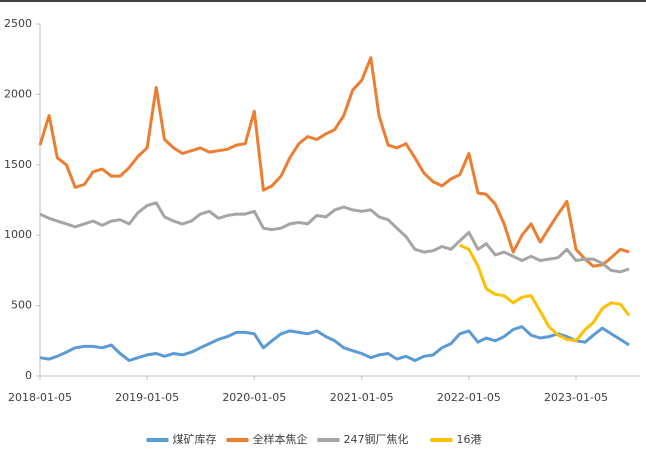 Image resolution: width=646 pixels, height=452 pixels. I want to click on y-tick-label: 500, so click(21, 305).